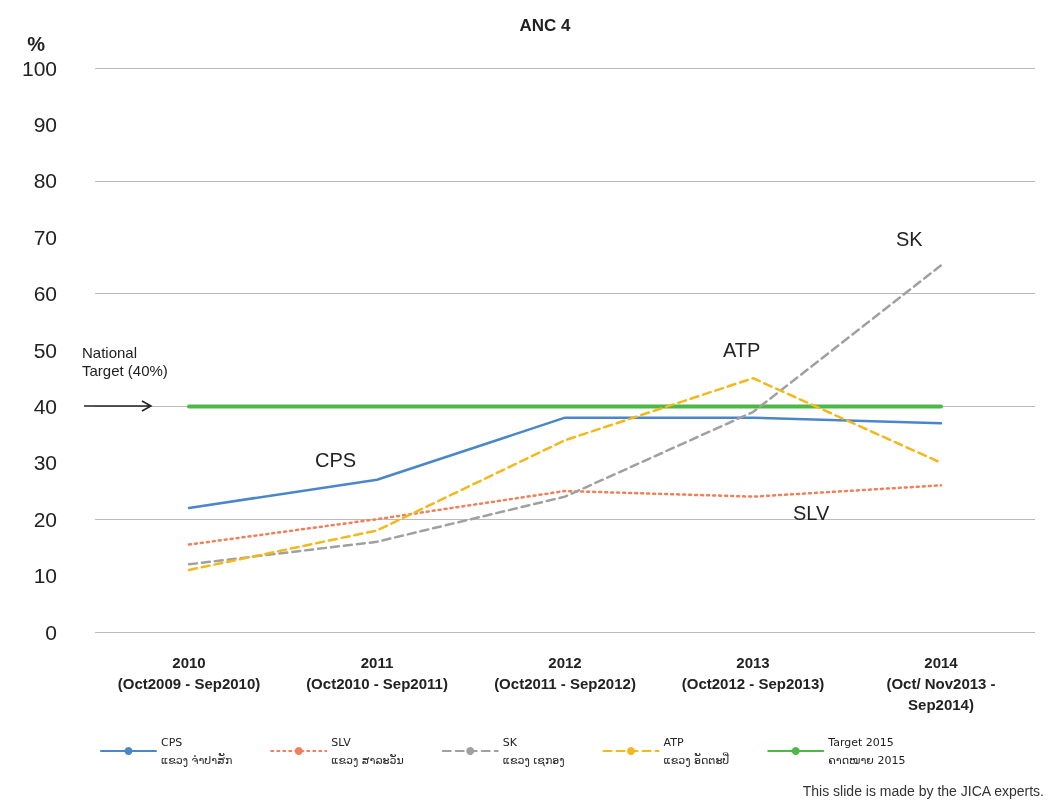  I want to click on y-tick-label: 40, so click(45, 406).